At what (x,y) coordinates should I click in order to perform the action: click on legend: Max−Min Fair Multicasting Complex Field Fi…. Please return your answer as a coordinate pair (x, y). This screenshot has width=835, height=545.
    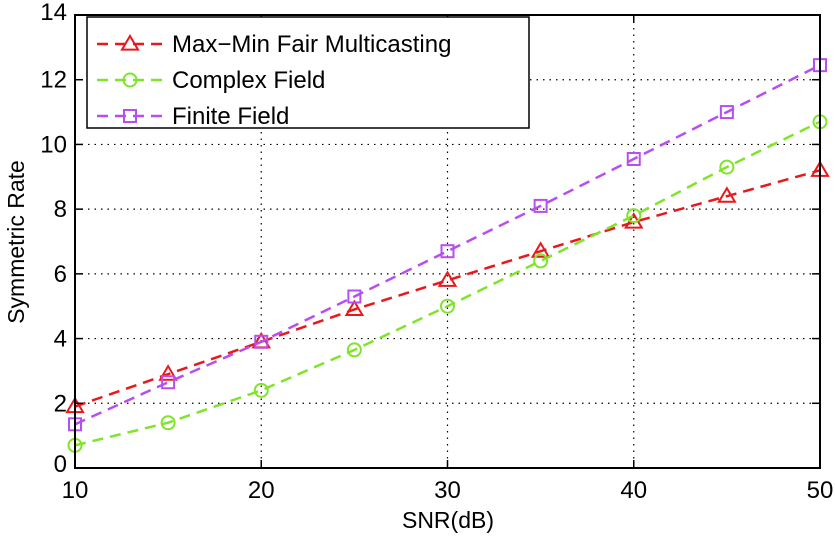
    Looking at the image, I should click on (308, 73).